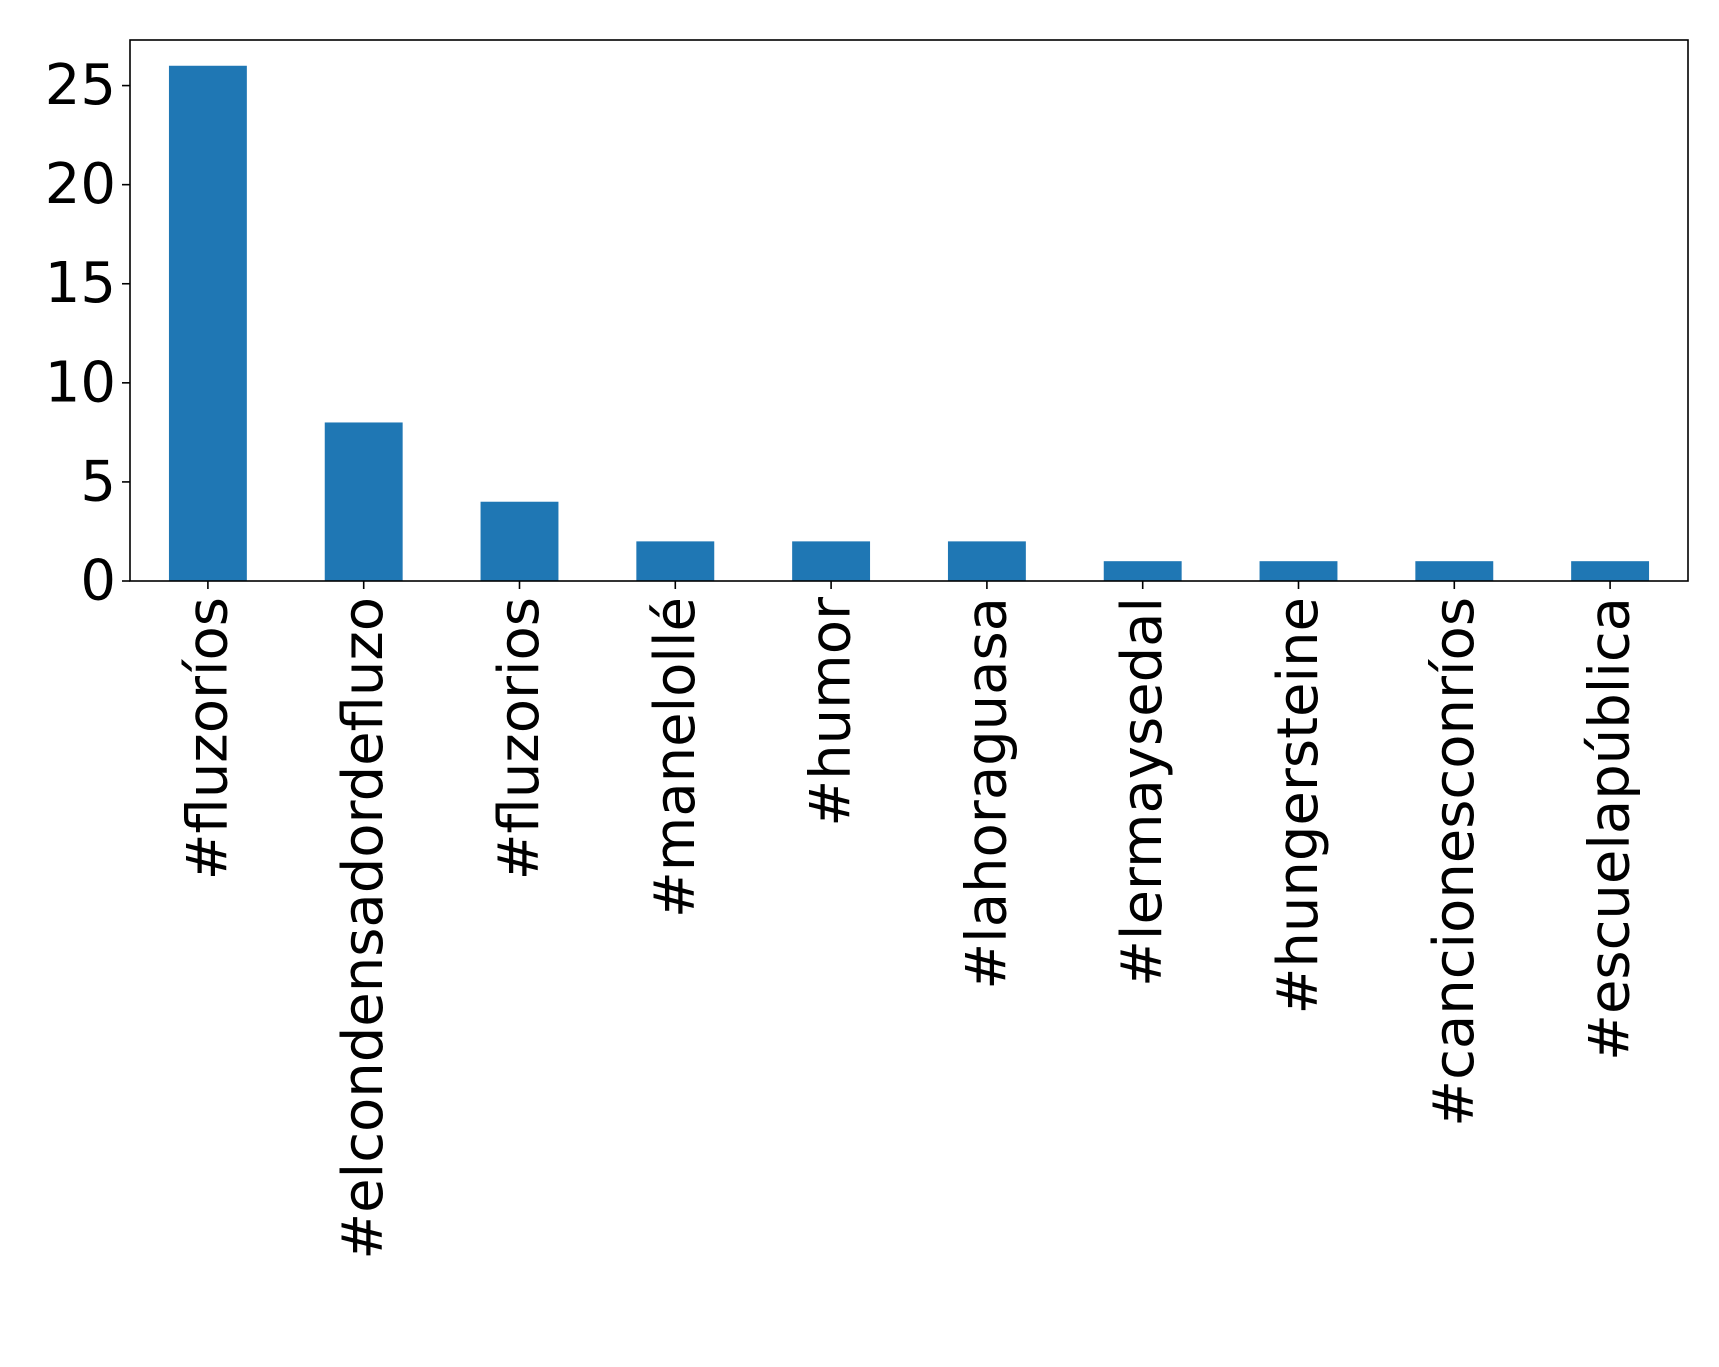  What do you see at coordinates (1298, 806) in the screenshot?
I see `x-tick-label: #hungersteine` at bounding box center [1298, 806].